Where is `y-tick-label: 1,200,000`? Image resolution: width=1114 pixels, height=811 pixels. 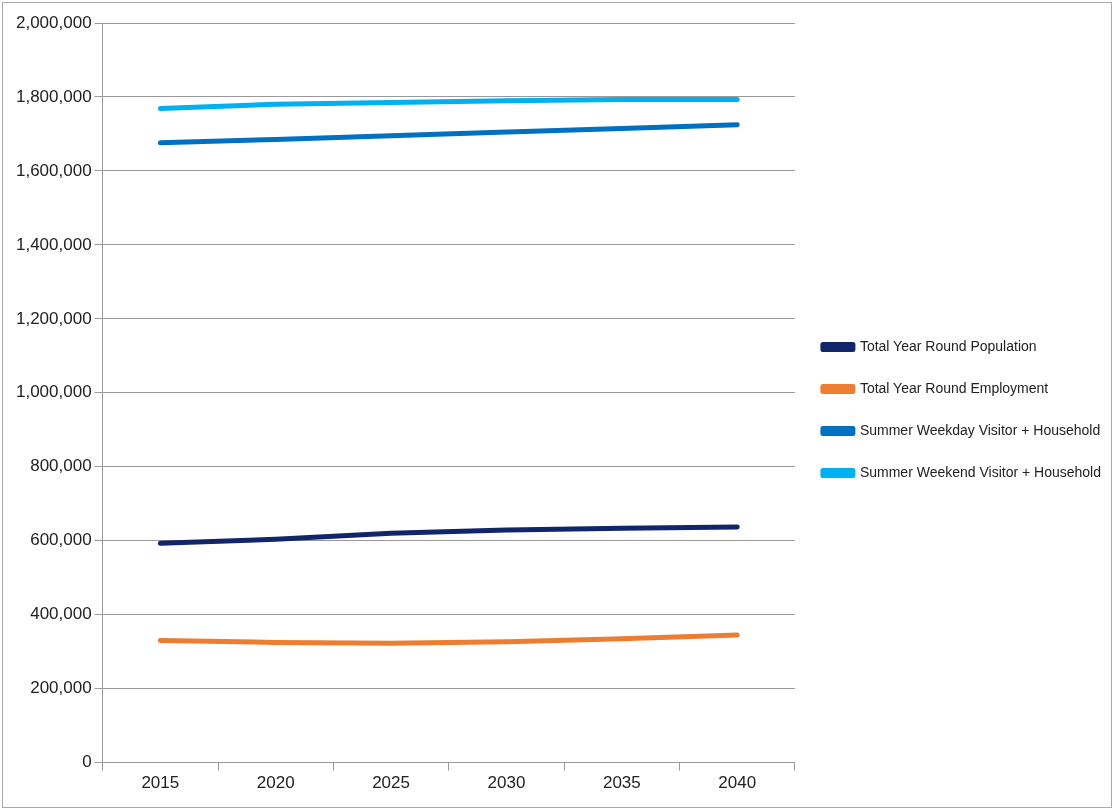
y-tick-label: 1,200,000 is located at coordinates (53, 318).